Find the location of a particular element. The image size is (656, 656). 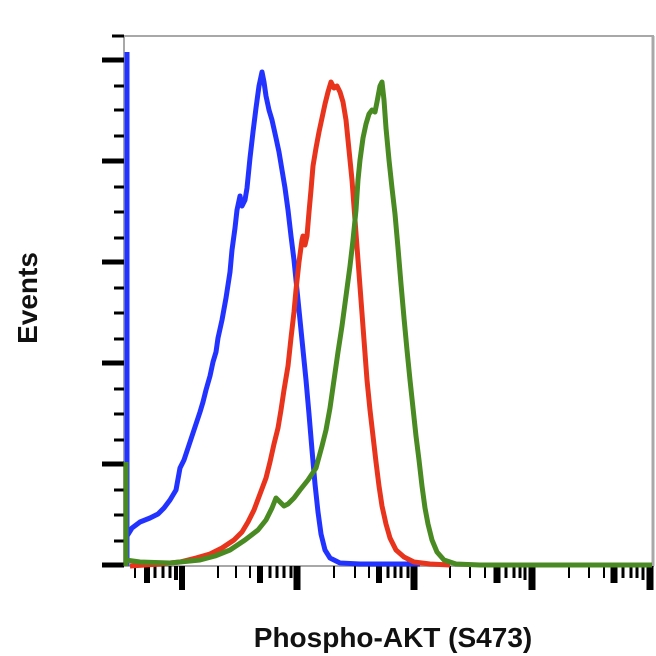

x-axis-ticks is located at coordinates (394, 578).